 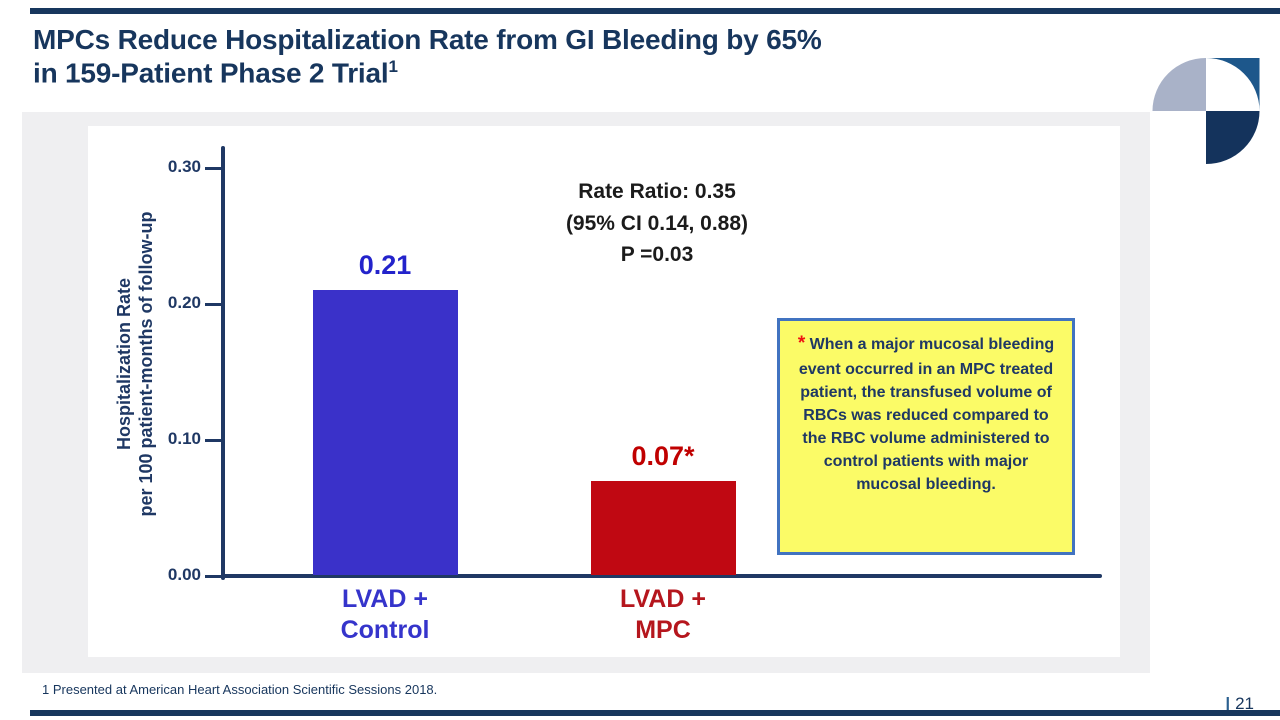 I want to click on stats-rate-ratio: Rate Ratio: 0.35, so click(x=657, y=191).